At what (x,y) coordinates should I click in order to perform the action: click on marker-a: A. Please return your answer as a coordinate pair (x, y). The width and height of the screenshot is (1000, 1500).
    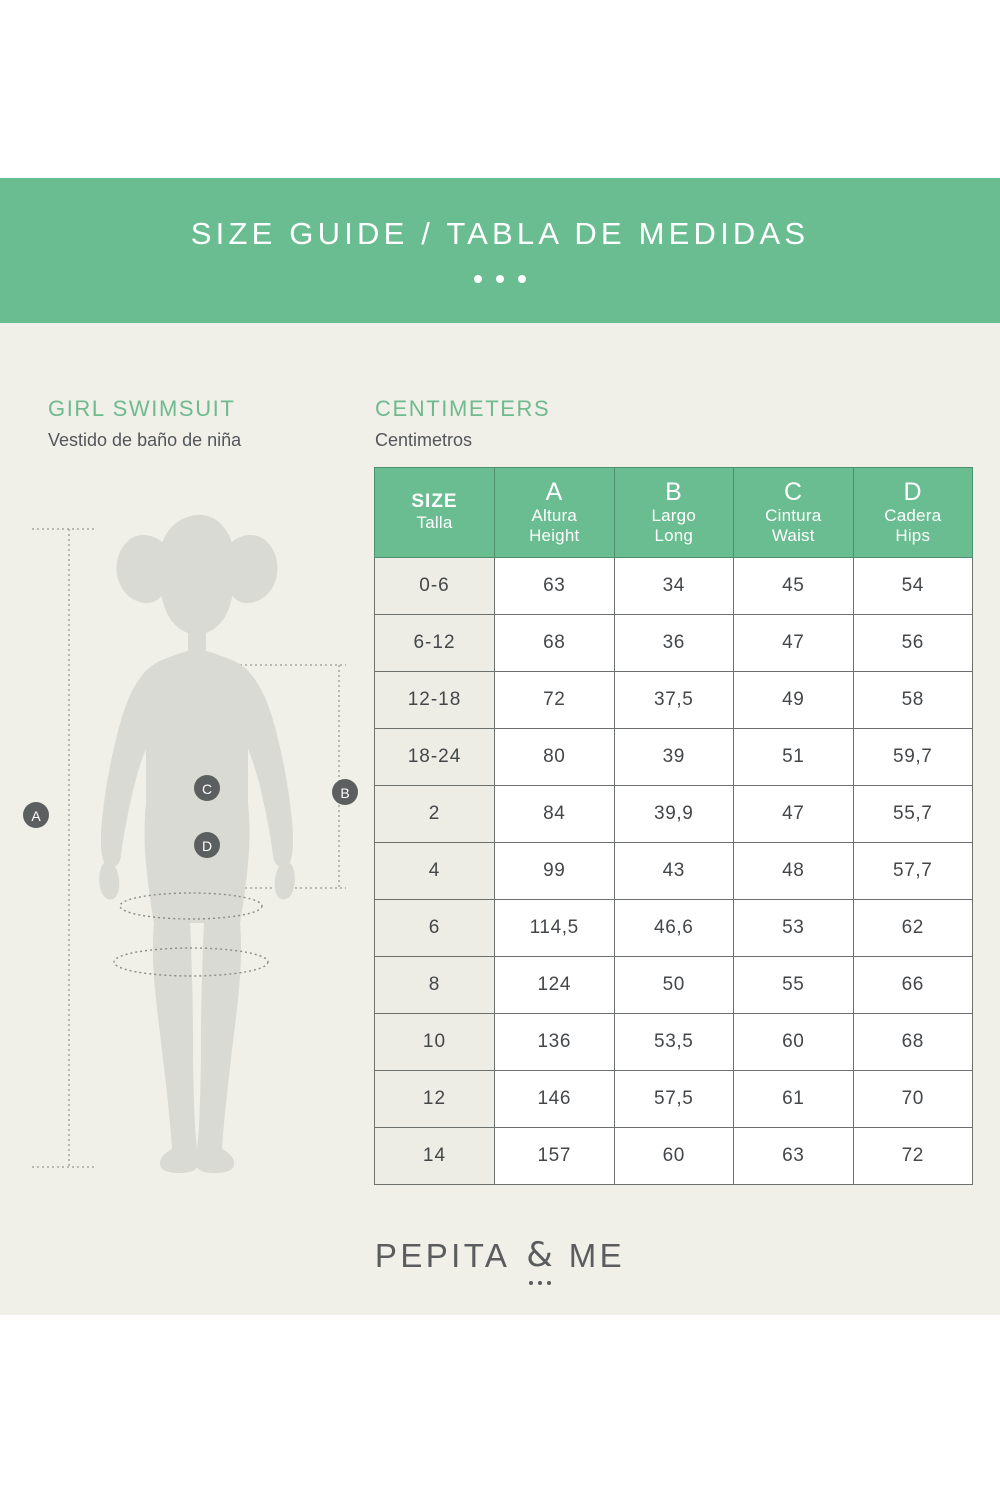
    Looking at the image, I should click on (36, 815).